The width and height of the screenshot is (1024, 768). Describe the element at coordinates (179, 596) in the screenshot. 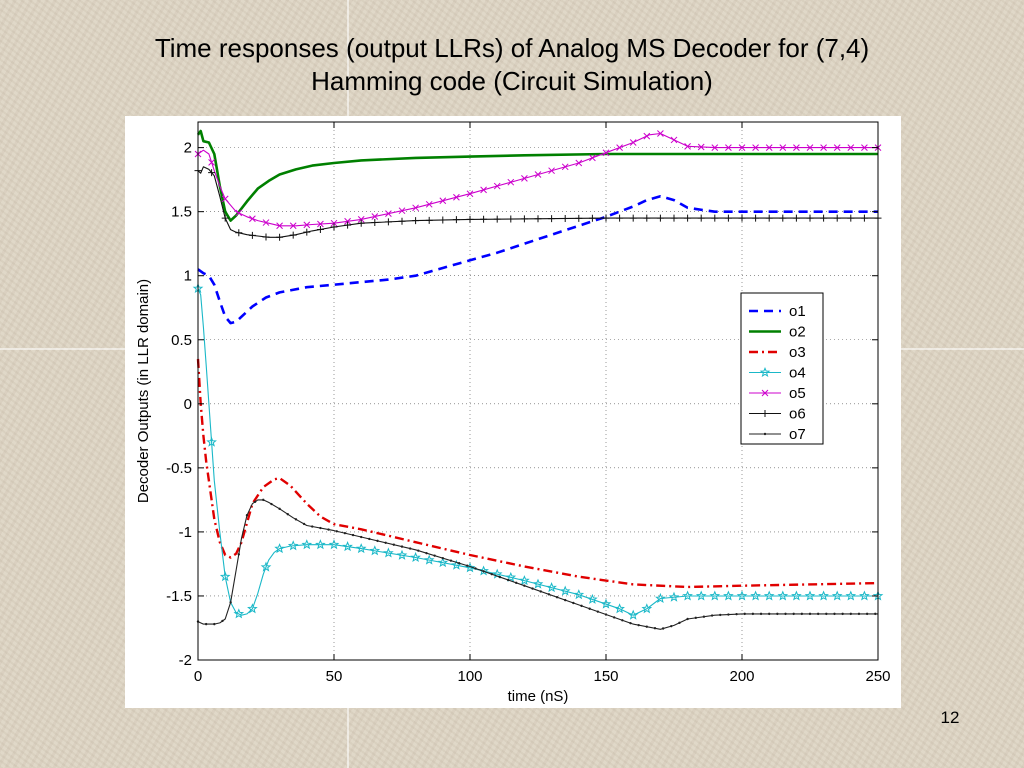

I see `y-tick-label: -1.5` at that location.